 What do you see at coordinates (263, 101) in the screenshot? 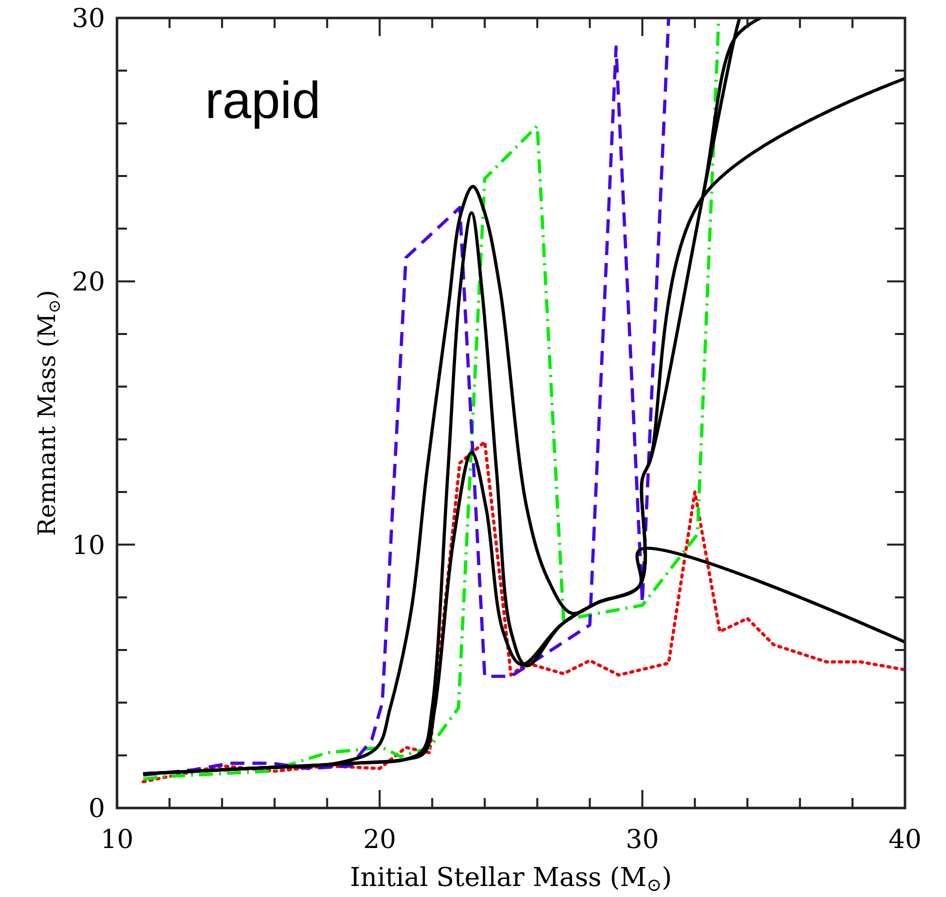
I see `annotation: rapid` at bounding box center [263, 101].